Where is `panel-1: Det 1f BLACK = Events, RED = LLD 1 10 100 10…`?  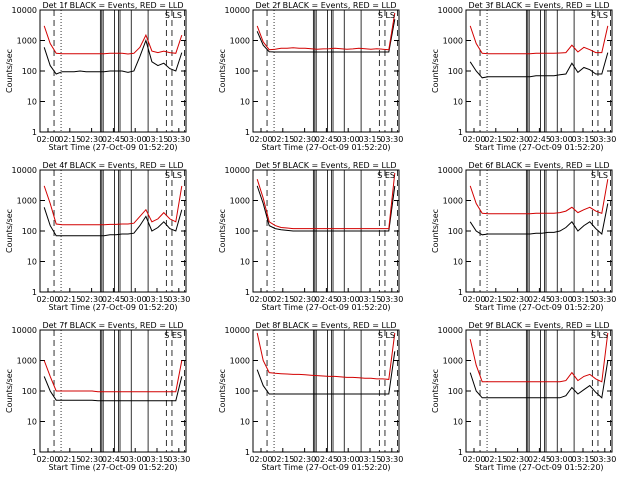 panel-1: Det 1f BLACK = Events, RED = LLD 1 10 100 10… is located at coordinates (97, 76).